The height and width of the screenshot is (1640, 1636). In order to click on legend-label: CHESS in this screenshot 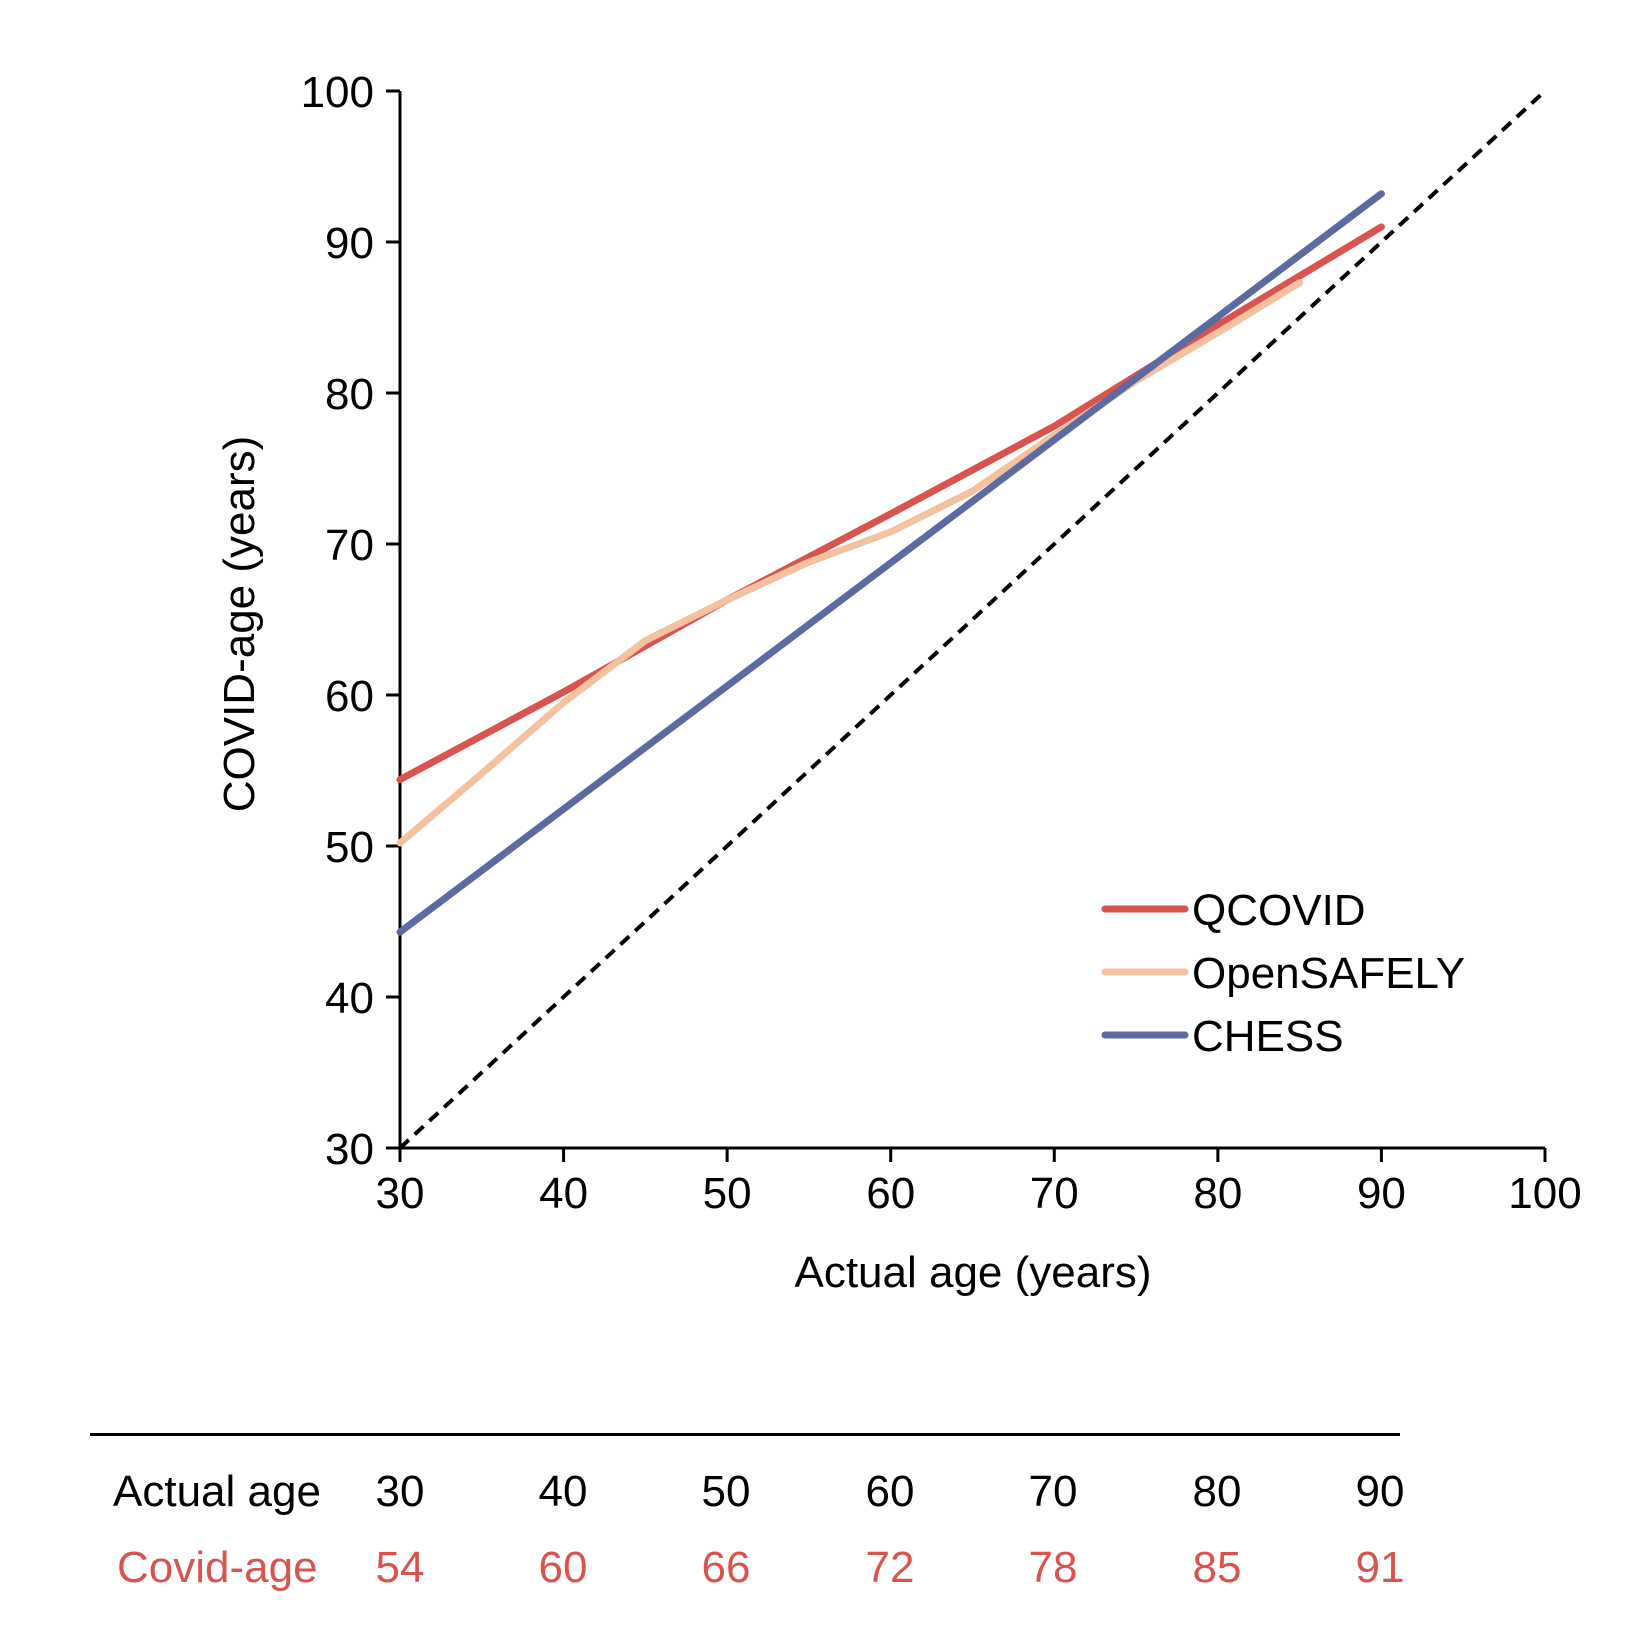, I will do `click(1268, 1036)`.